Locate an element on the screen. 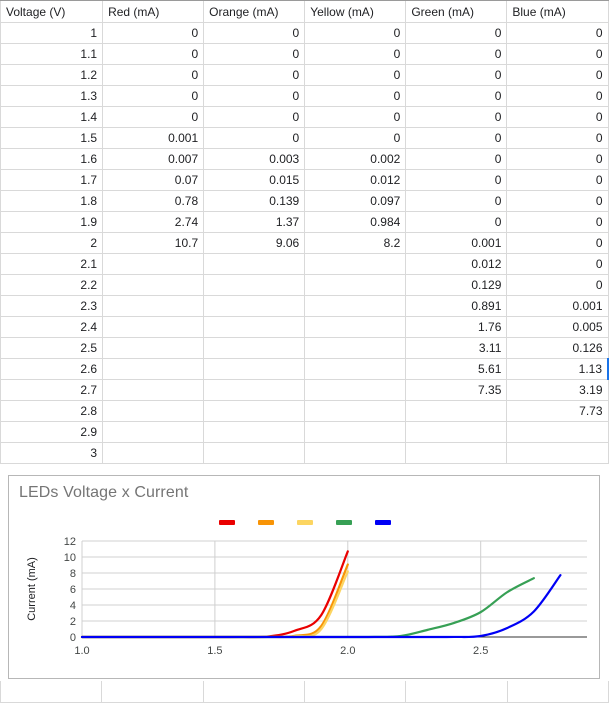 This screenshot has width=609, height=703. cell-r18-c4 is located at coordinates (456, 411).